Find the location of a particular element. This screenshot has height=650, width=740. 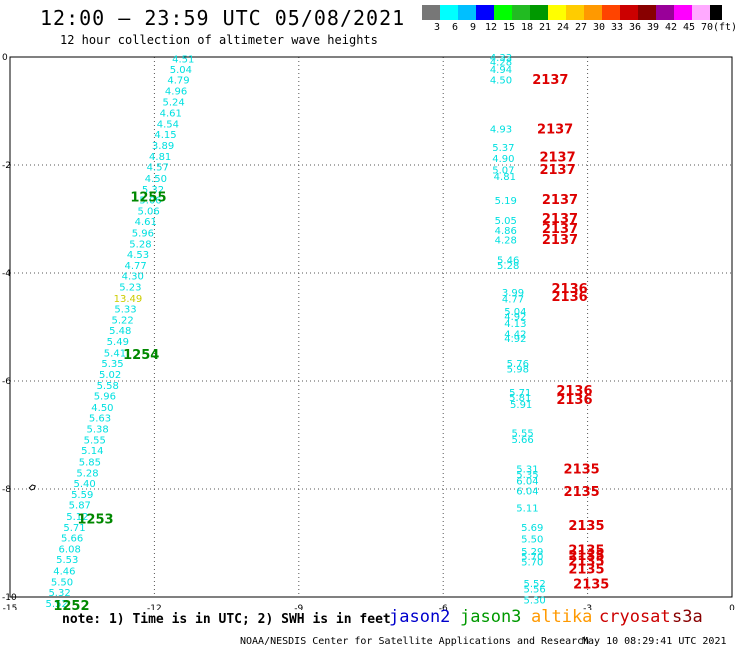

swh-label-right: 5.46 is located at coordinates (508, 261).